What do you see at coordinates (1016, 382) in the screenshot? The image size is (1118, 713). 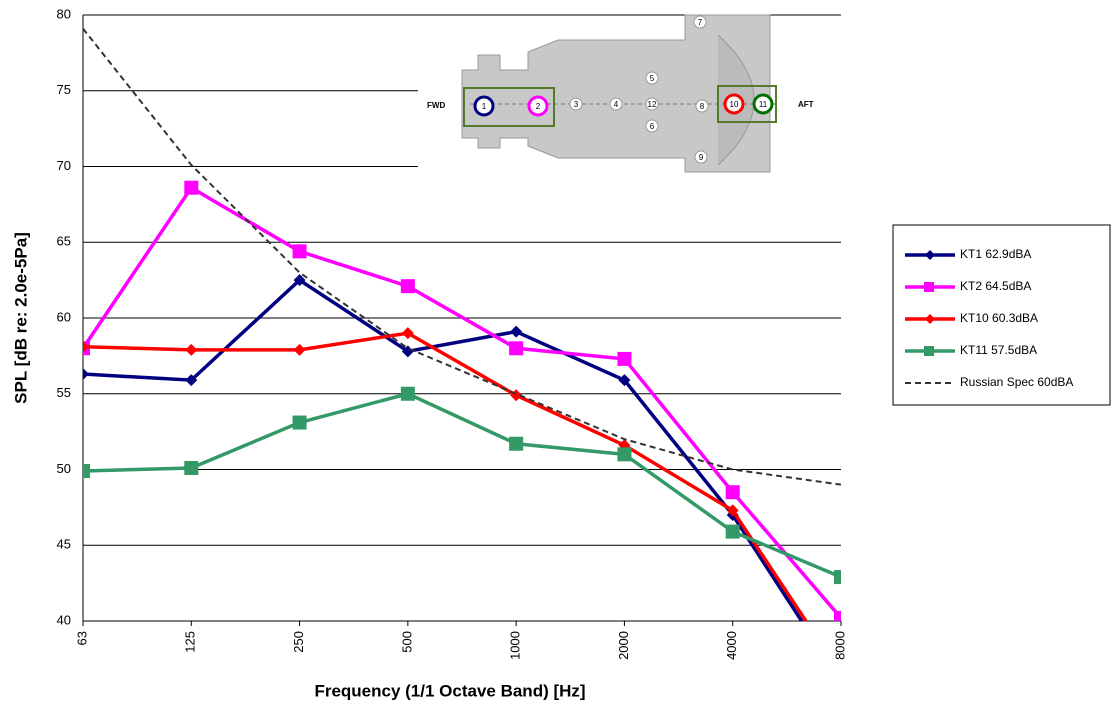 I see `legend-label: Russian Spec 60dBA` at bounding box center [1016, 382].